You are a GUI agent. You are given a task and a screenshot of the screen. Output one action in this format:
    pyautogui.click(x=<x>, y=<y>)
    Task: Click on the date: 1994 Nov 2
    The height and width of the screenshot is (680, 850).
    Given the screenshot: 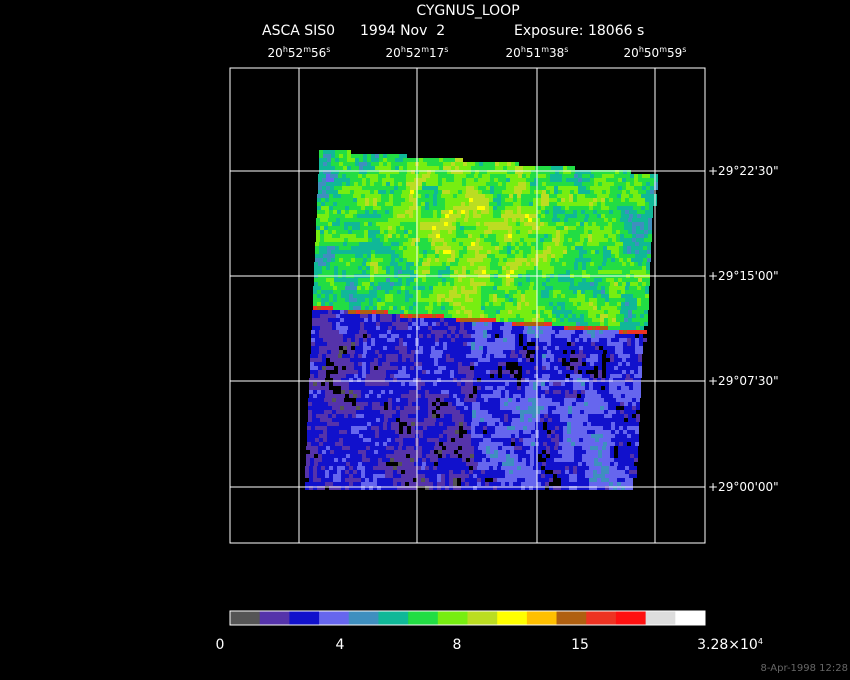 What is the action you would take?
    pyautogui.click(x=402, y=31)
    